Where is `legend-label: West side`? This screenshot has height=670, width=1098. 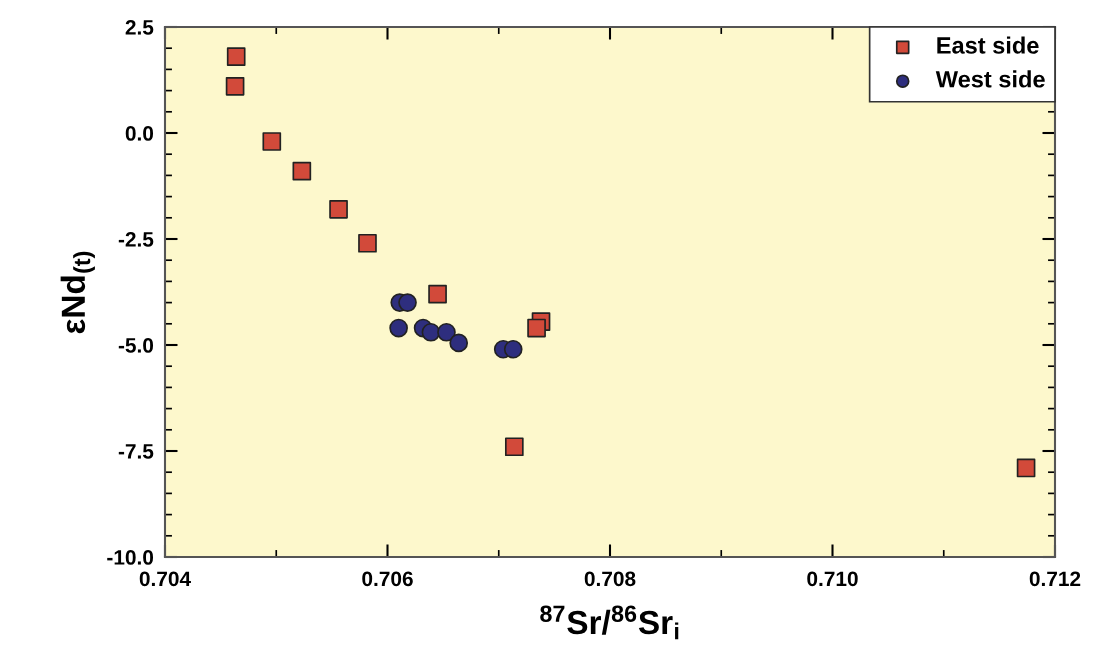
legend-label: West side is located at coordinates (990, 79).